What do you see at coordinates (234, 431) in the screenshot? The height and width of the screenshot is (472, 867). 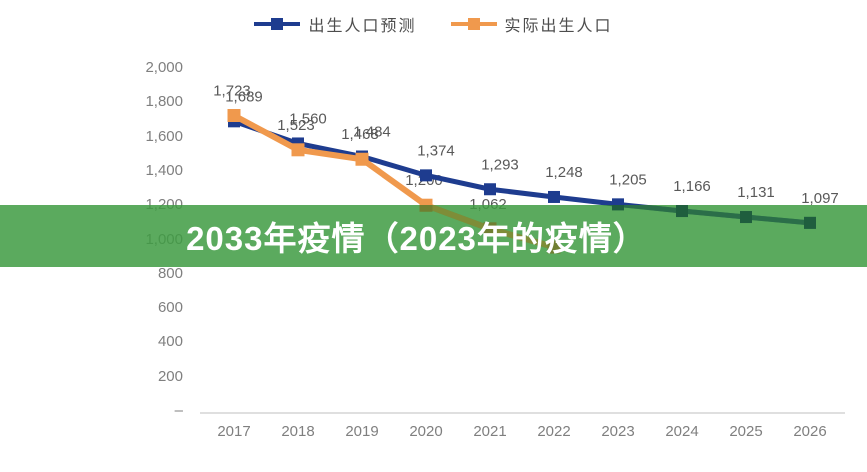 I see `x-axis-label: 2017` at bounding box center [234, 431].